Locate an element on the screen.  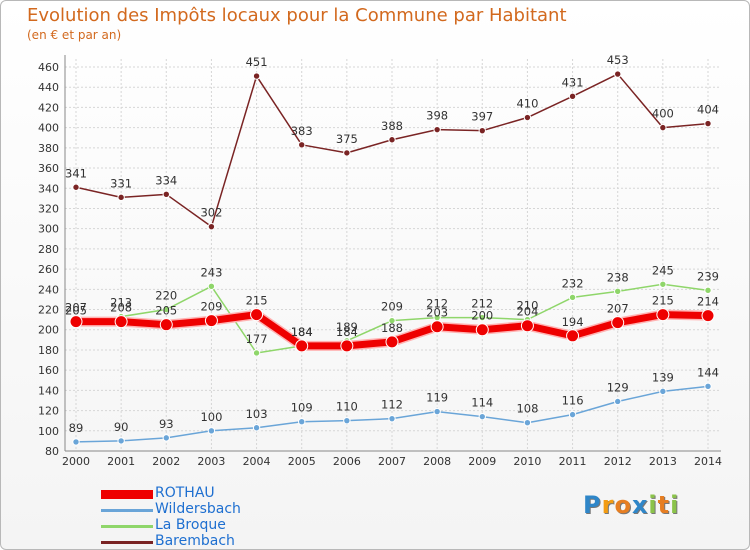
data-label-wildersbach: 119 is located at coordinates (437, 398).